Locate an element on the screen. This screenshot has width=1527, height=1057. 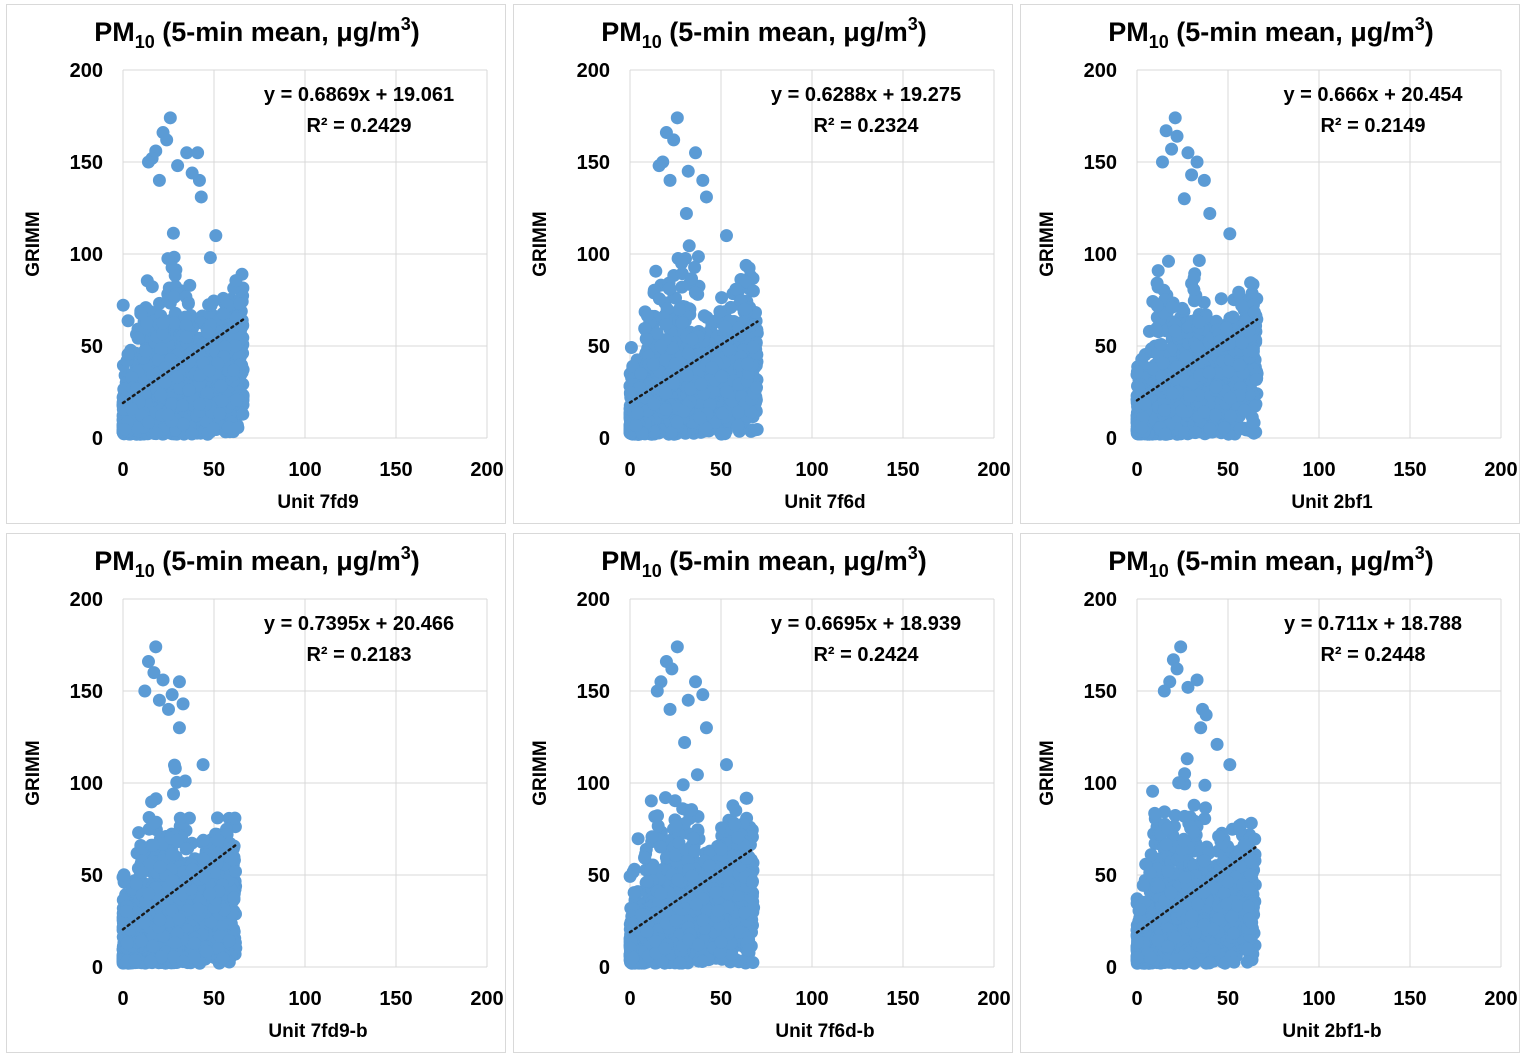
x-tick-label: 100 is located at coordinates (811, 470).